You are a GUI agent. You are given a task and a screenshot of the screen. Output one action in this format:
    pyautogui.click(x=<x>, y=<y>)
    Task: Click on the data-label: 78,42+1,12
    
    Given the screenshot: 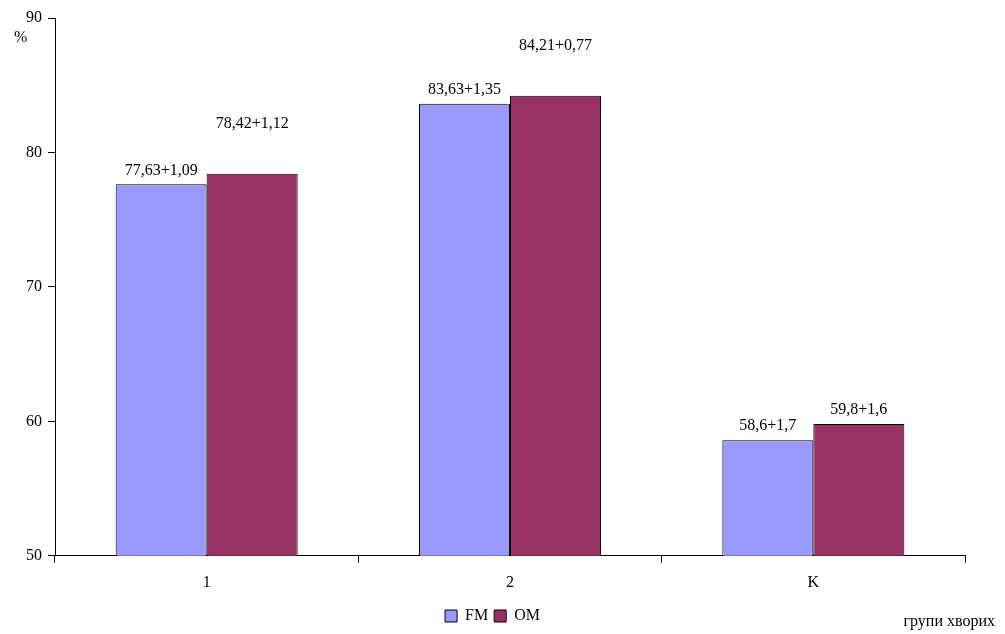 What is the action you would take?
    pyautogui.click(x=252, y=122)
    